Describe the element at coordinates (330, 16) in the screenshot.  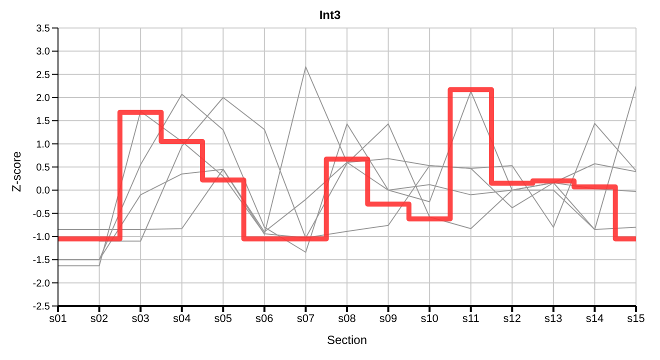
I see `chart-title: Int3` at that location.